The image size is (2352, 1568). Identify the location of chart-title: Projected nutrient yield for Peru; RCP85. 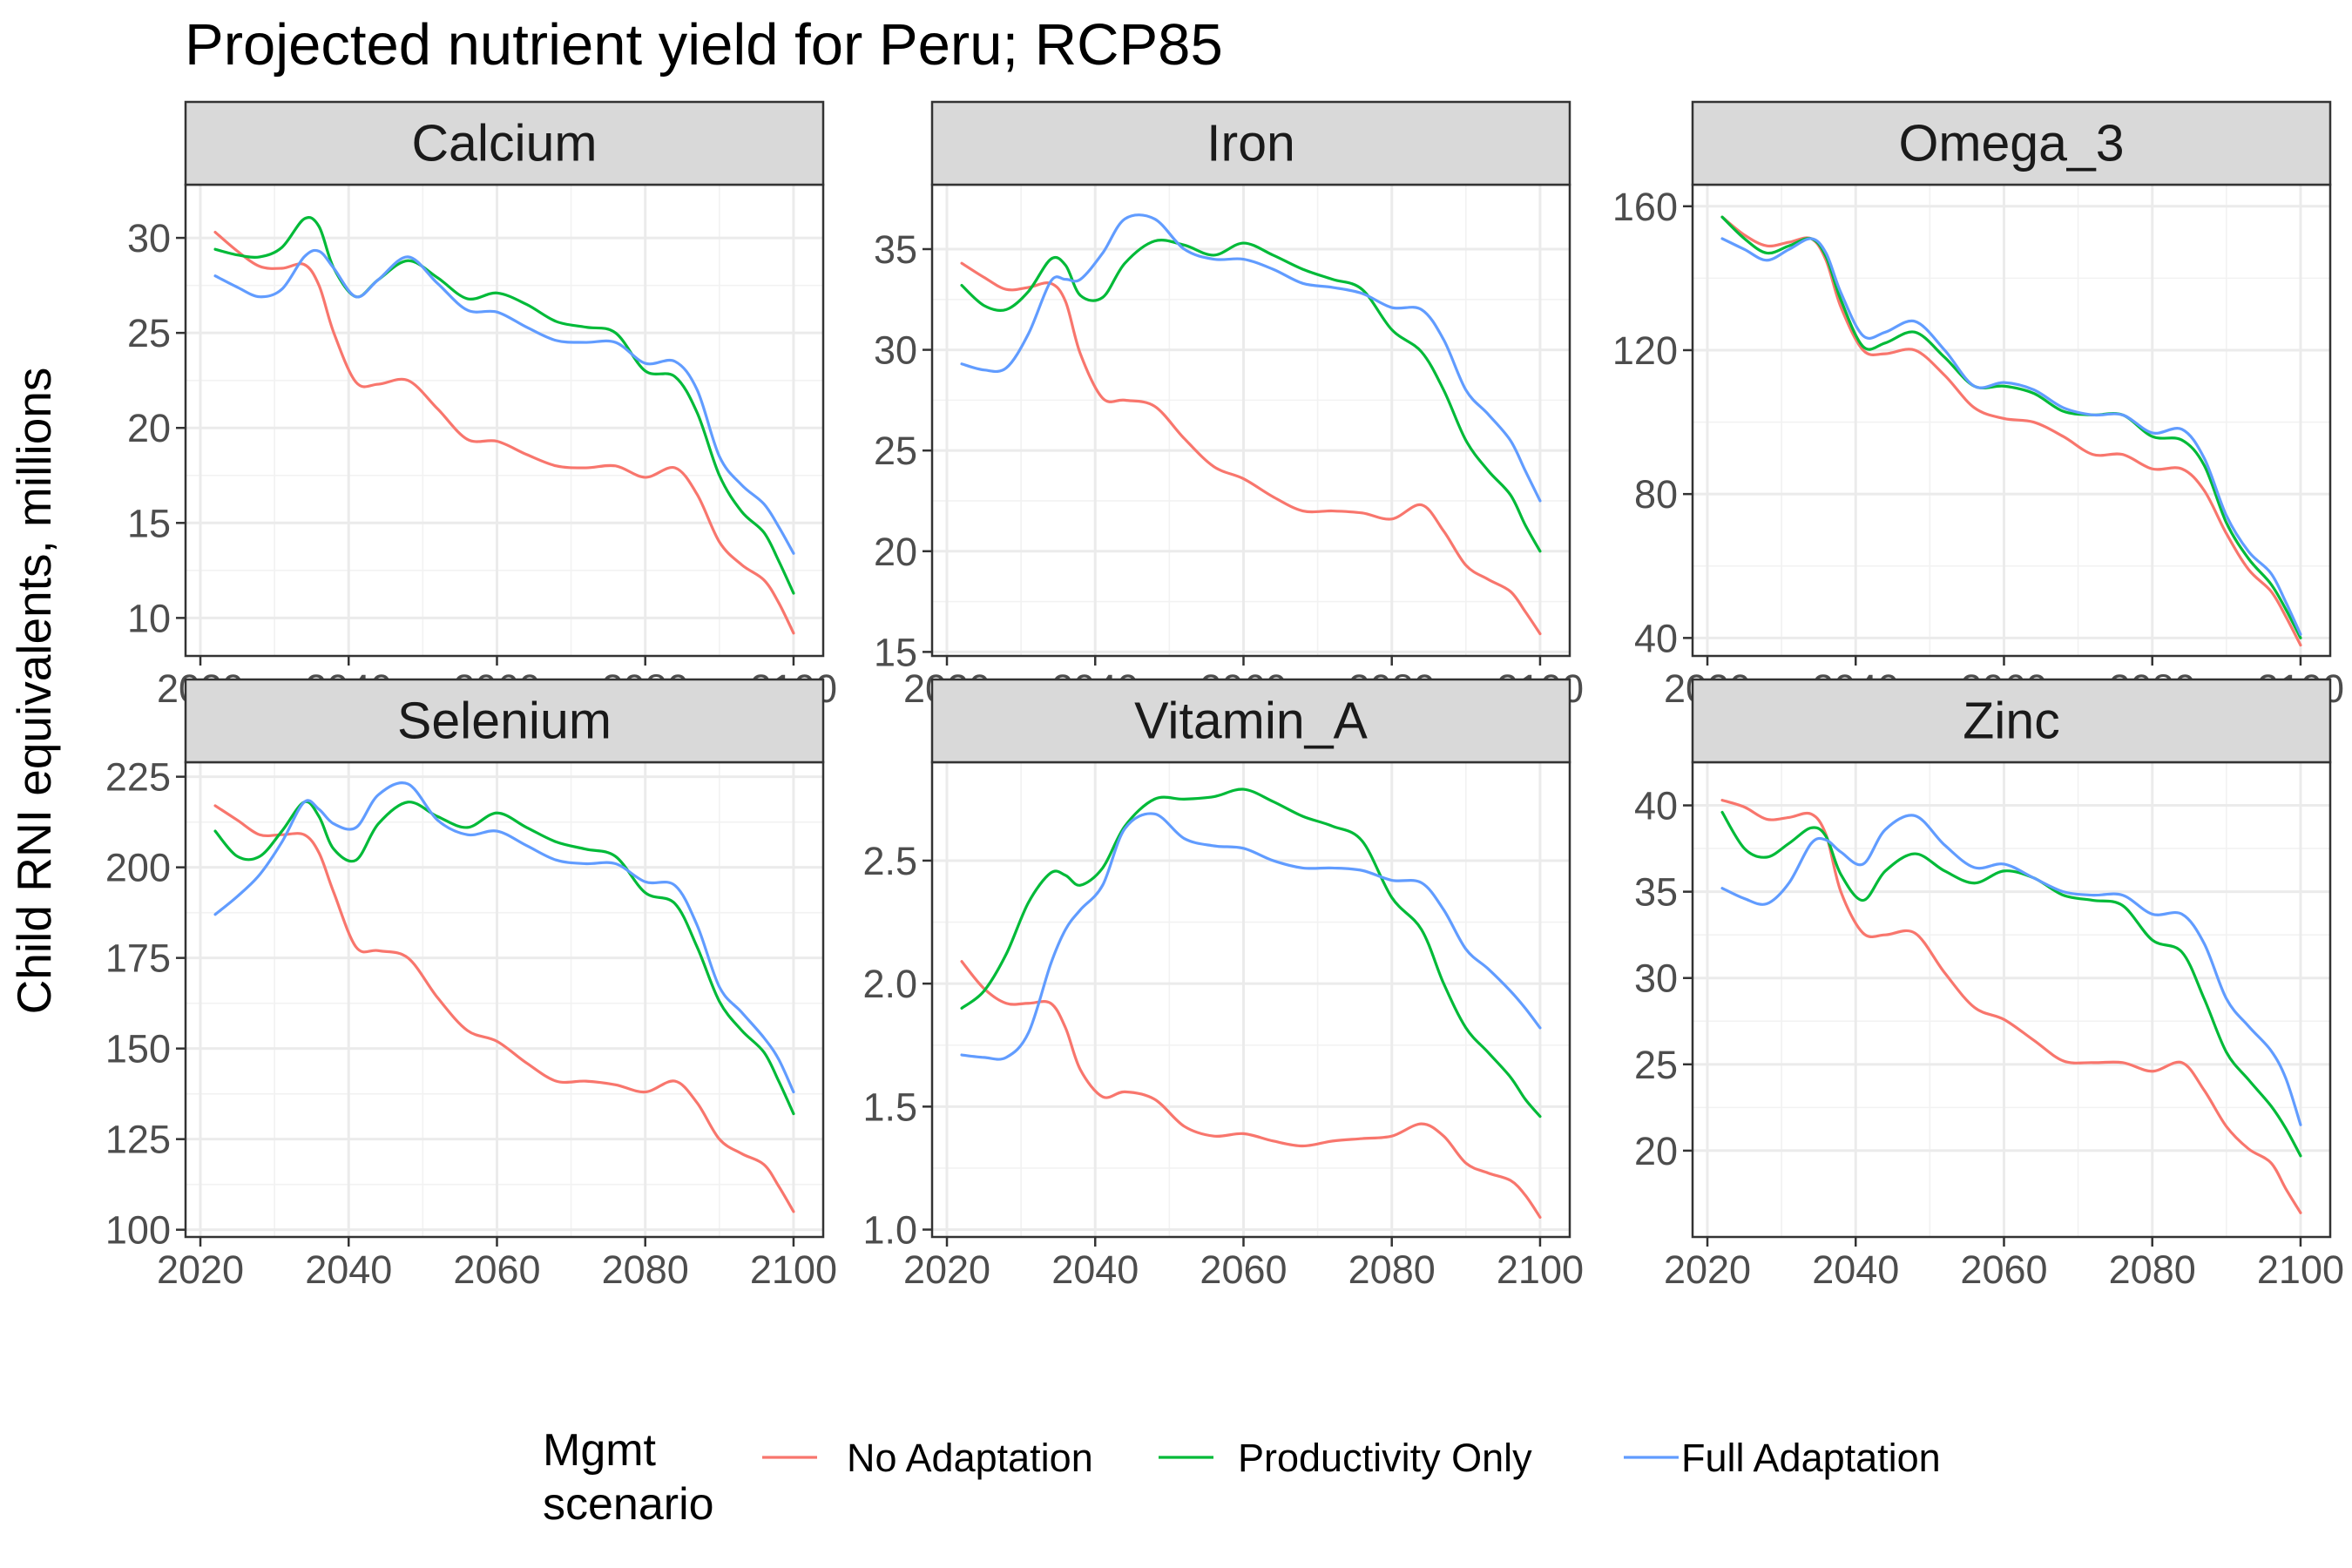
(704, 45).